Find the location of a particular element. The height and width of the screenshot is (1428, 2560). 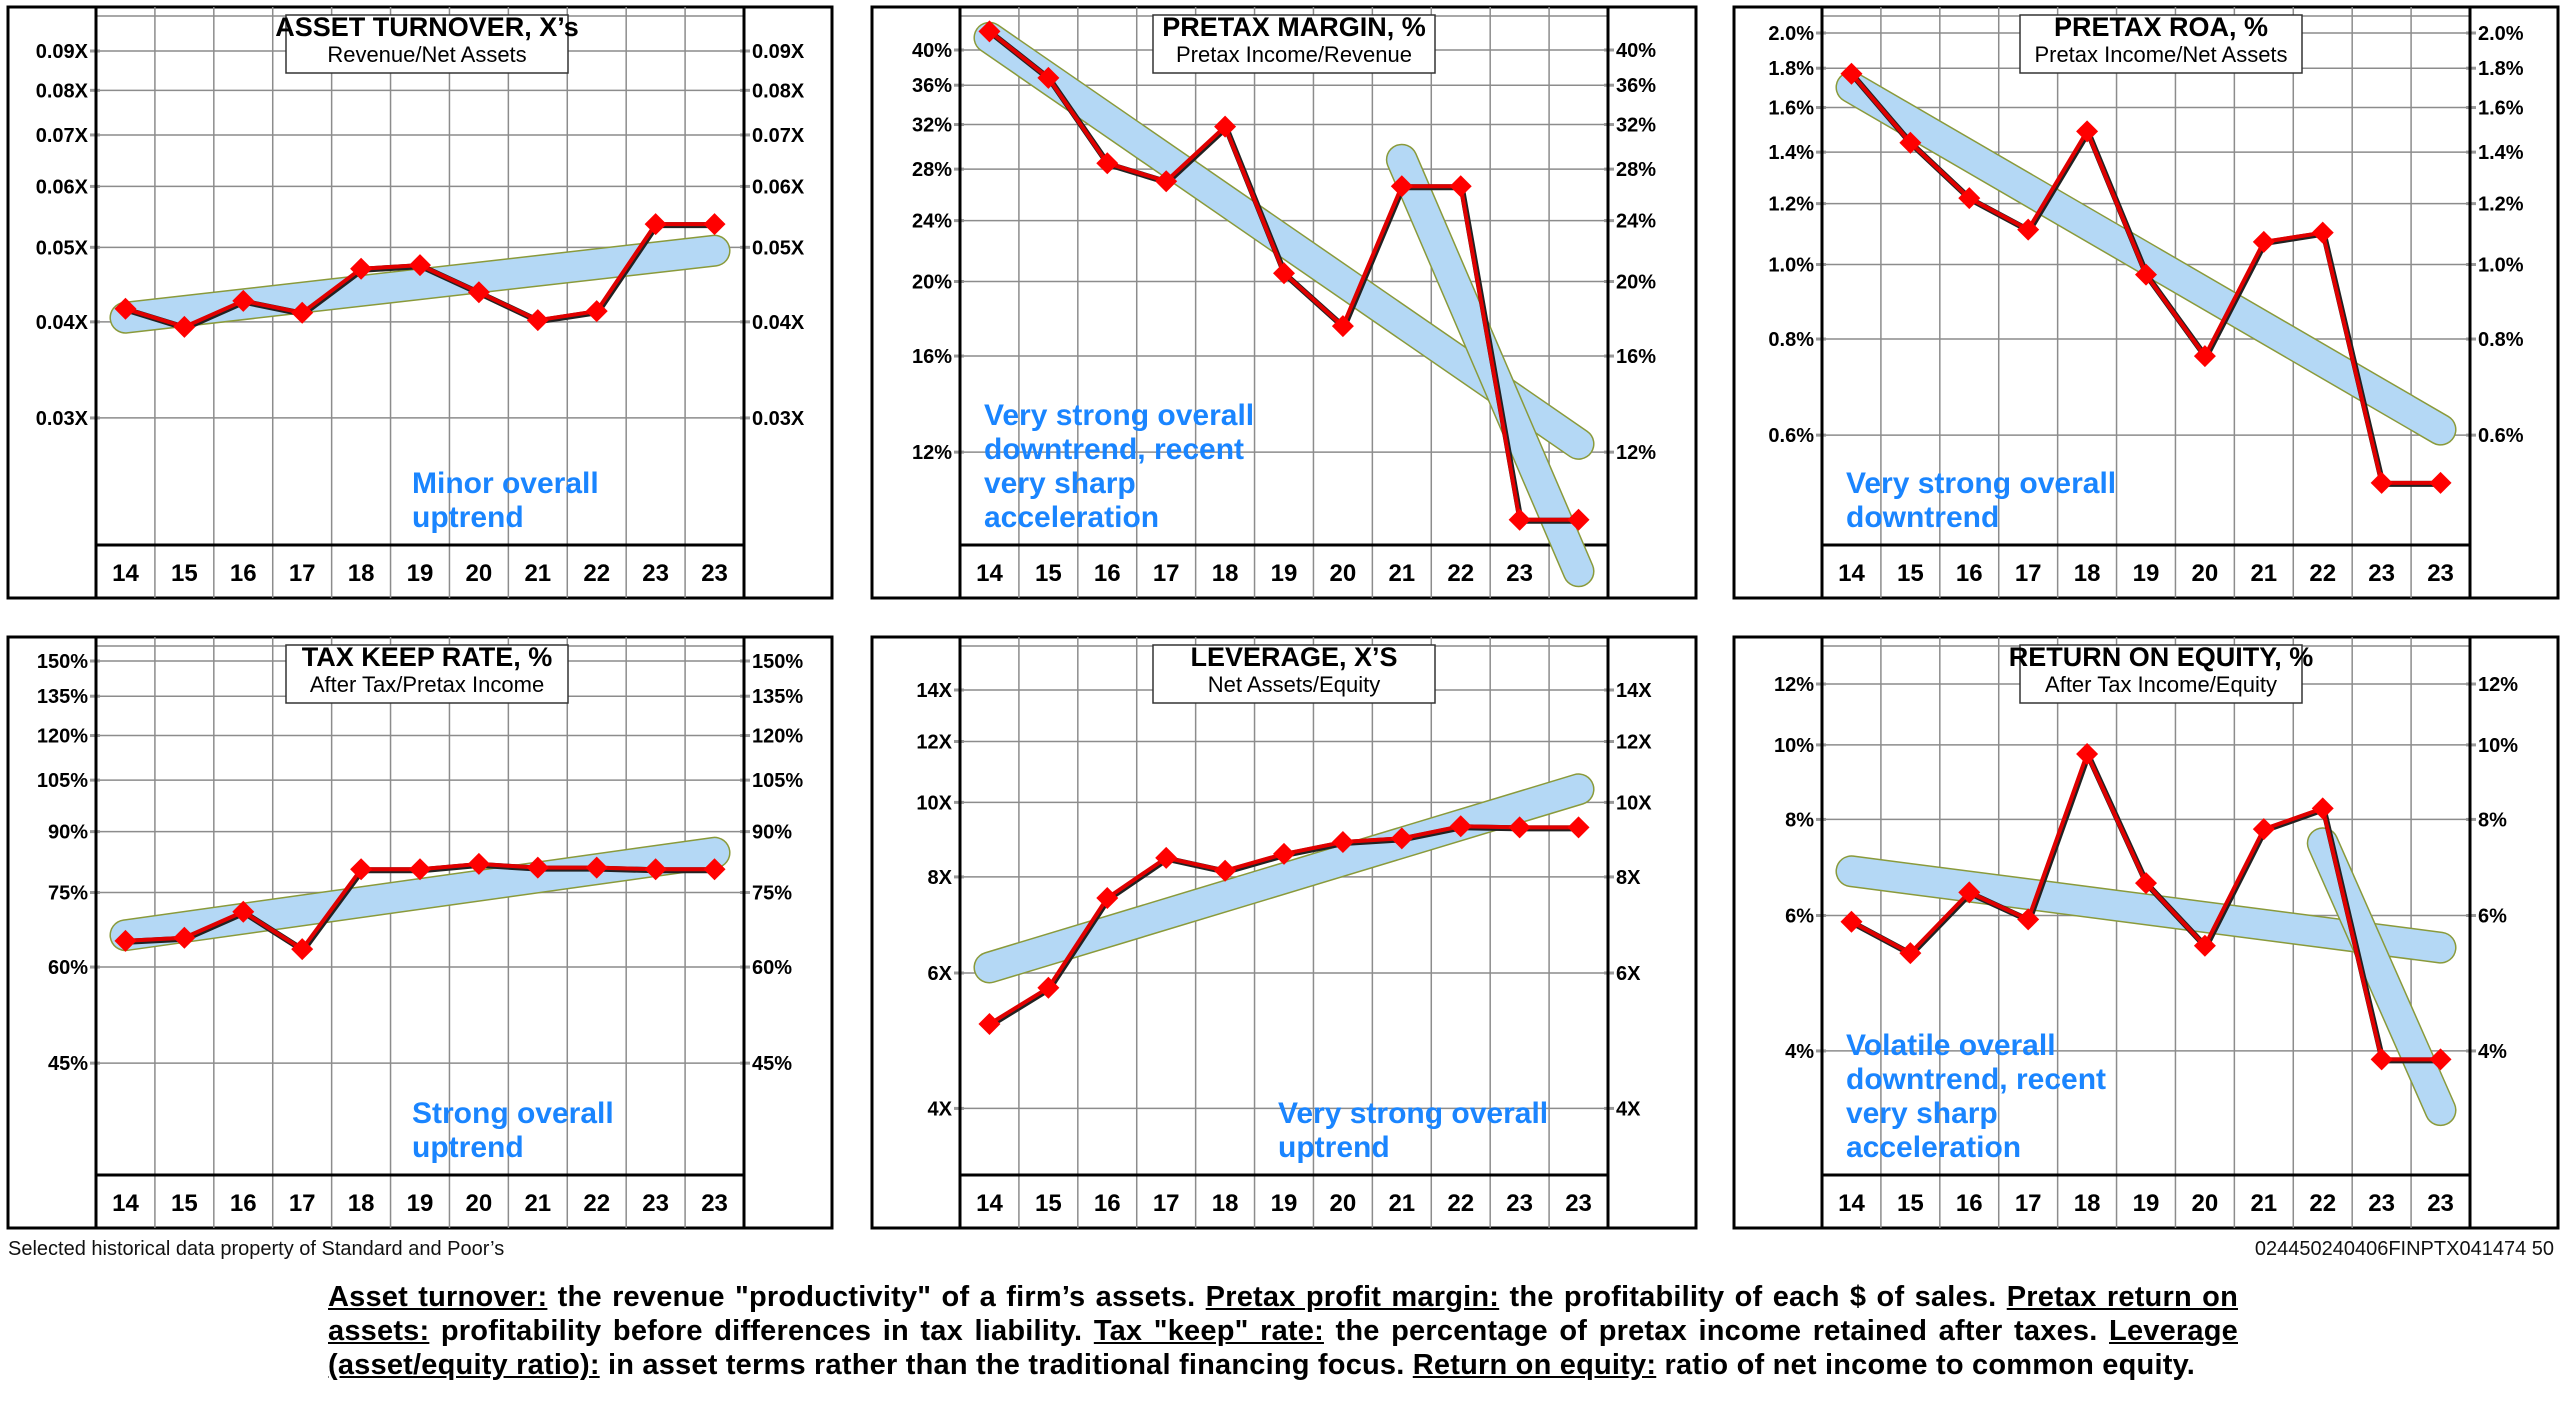

y-tick-label-left: 105% is located at coordinates (62, 781).